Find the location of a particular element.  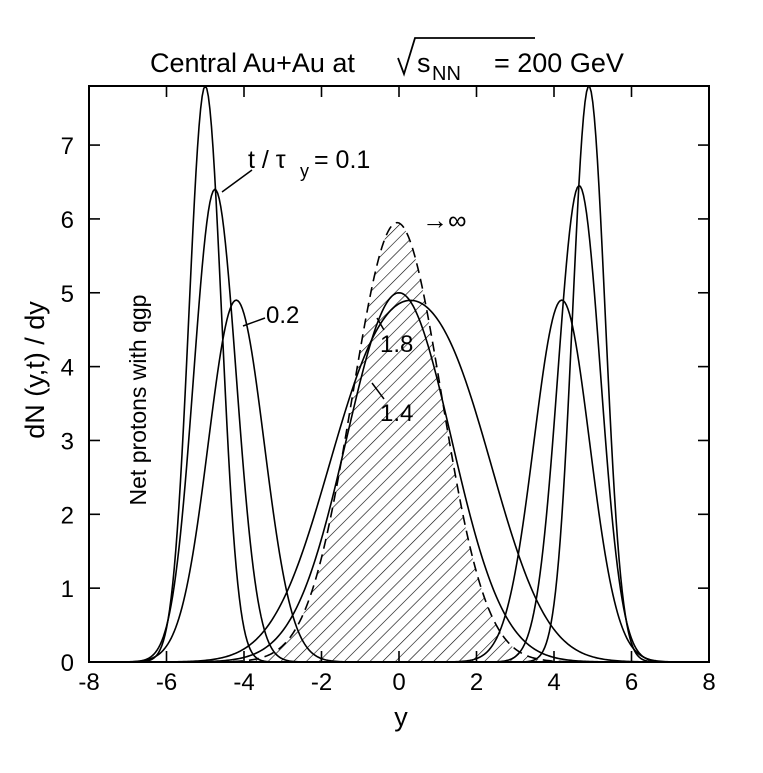

y-tick-label: 2 is located at coordinates (67, 515).